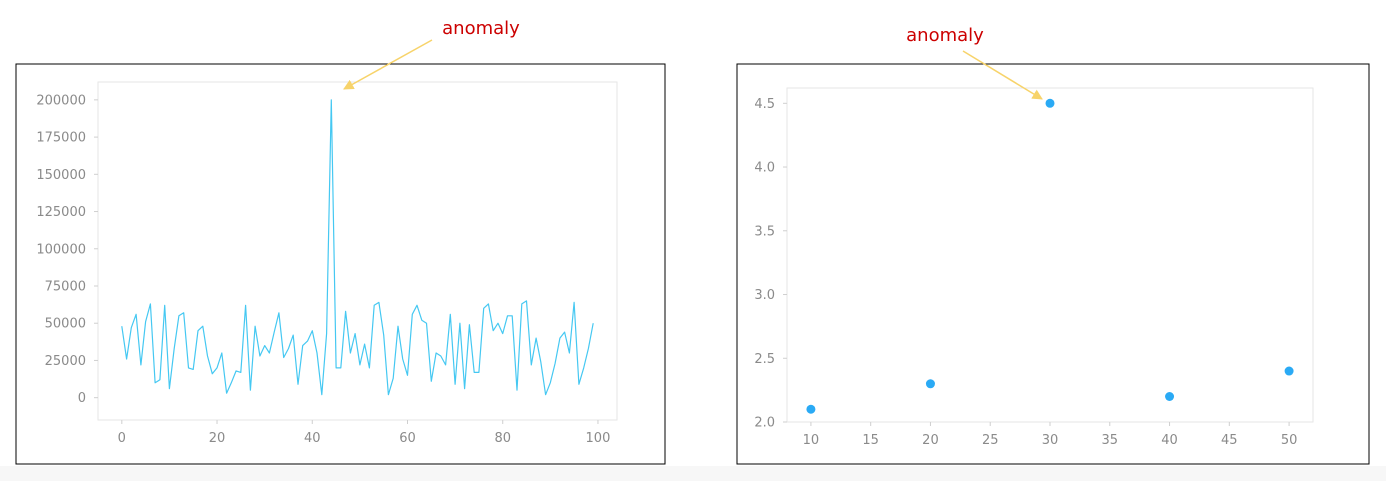 The height and width of the screenshot is (481, 1386). I want to click on y-tick-label: 150000, so click(61, 175).